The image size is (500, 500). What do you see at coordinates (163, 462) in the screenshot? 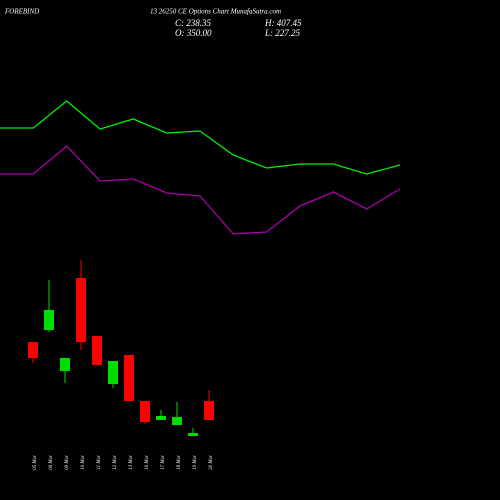
I see `x-tick-label: 17 Mar` at bounding box center [163, 462].